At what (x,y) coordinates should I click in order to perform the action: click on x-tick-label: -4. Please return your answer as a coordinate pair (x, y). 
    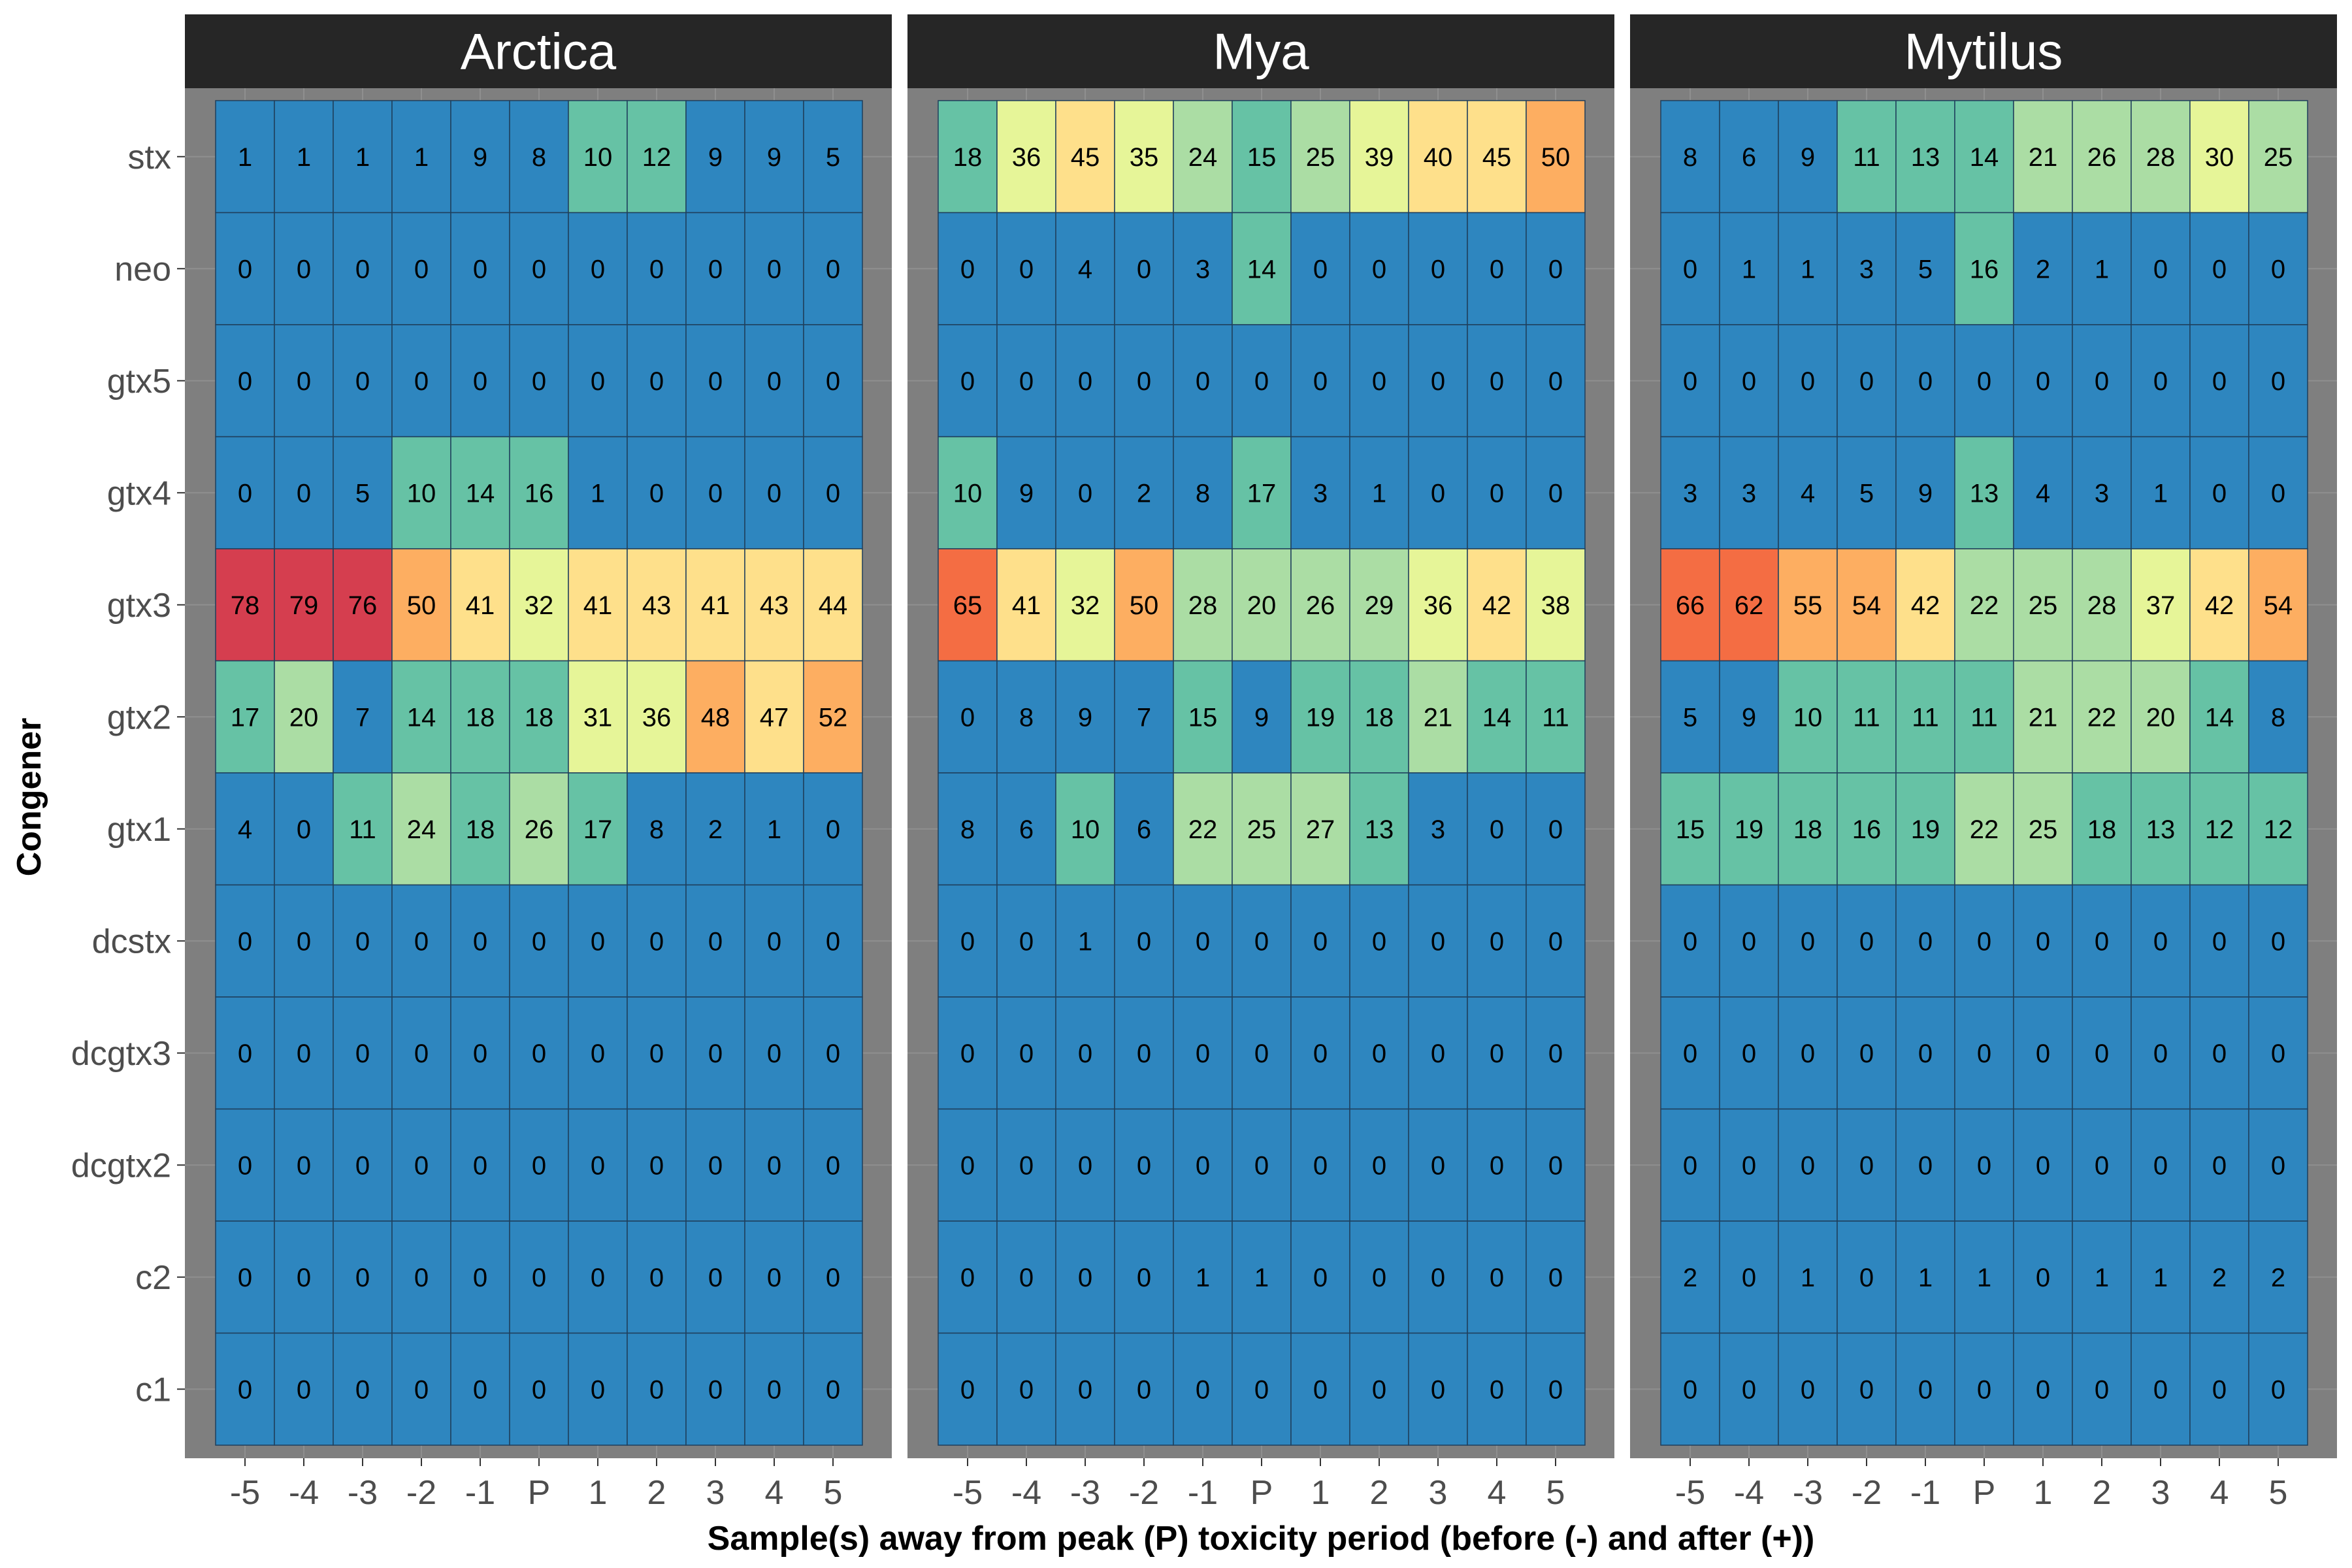
    Looking at the image, I should click on (304, 1493).